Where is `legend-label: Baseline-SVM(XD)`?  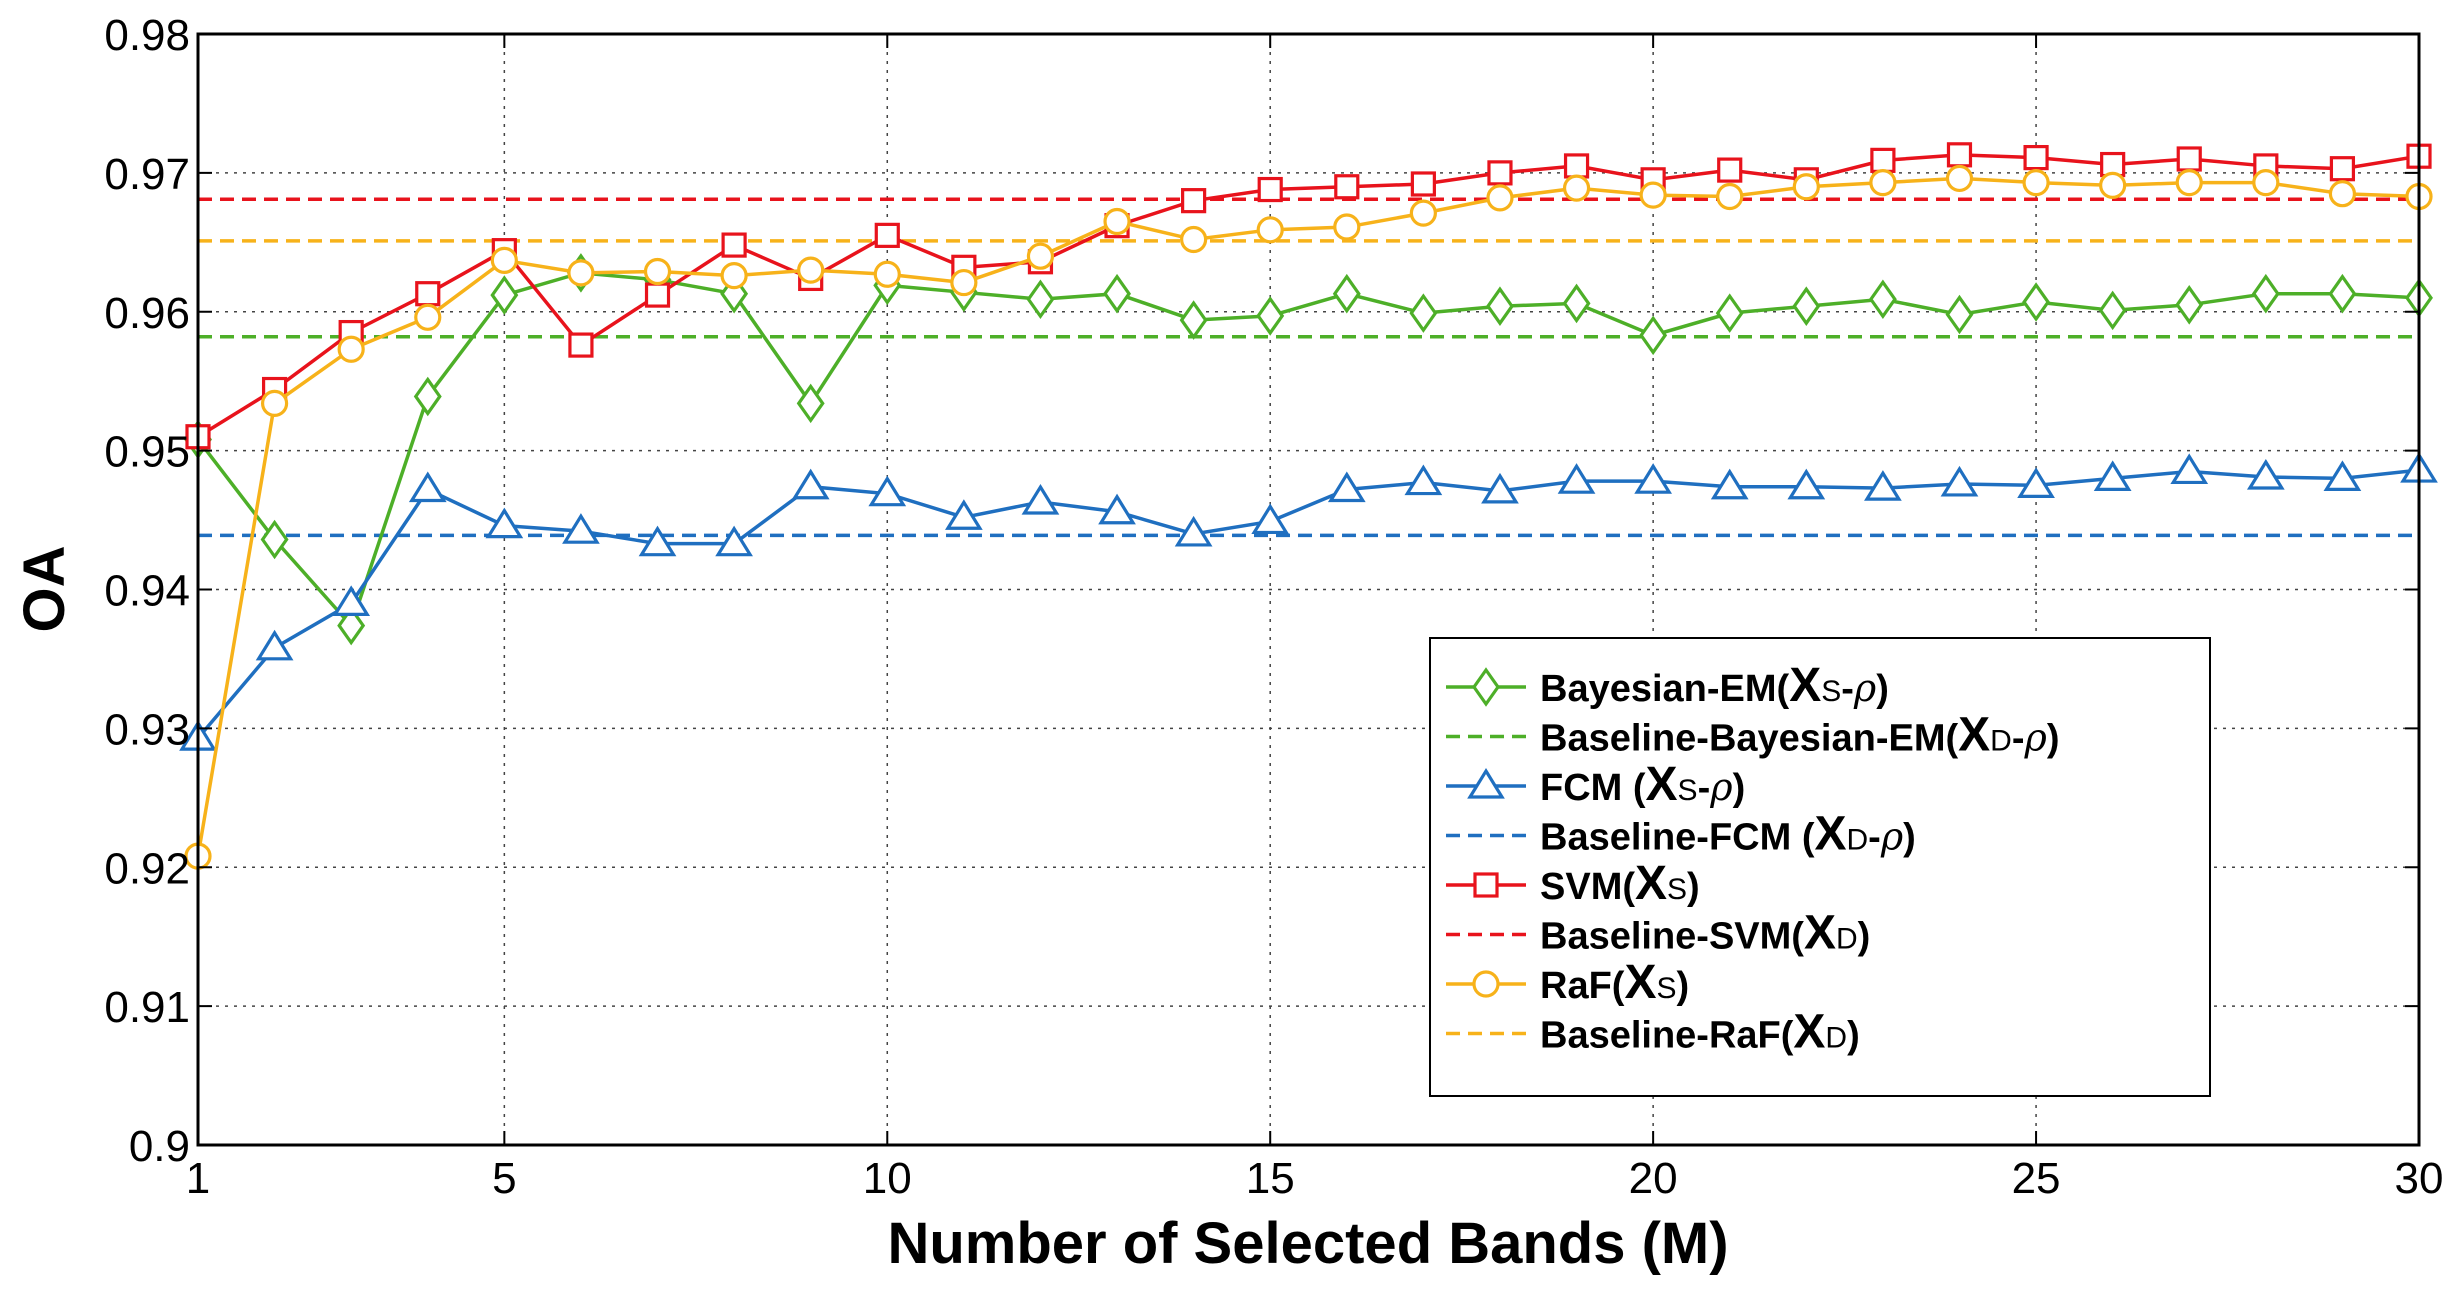 legend-label: Baseline-SVM(XD) is located at coordinates (1705, 933).